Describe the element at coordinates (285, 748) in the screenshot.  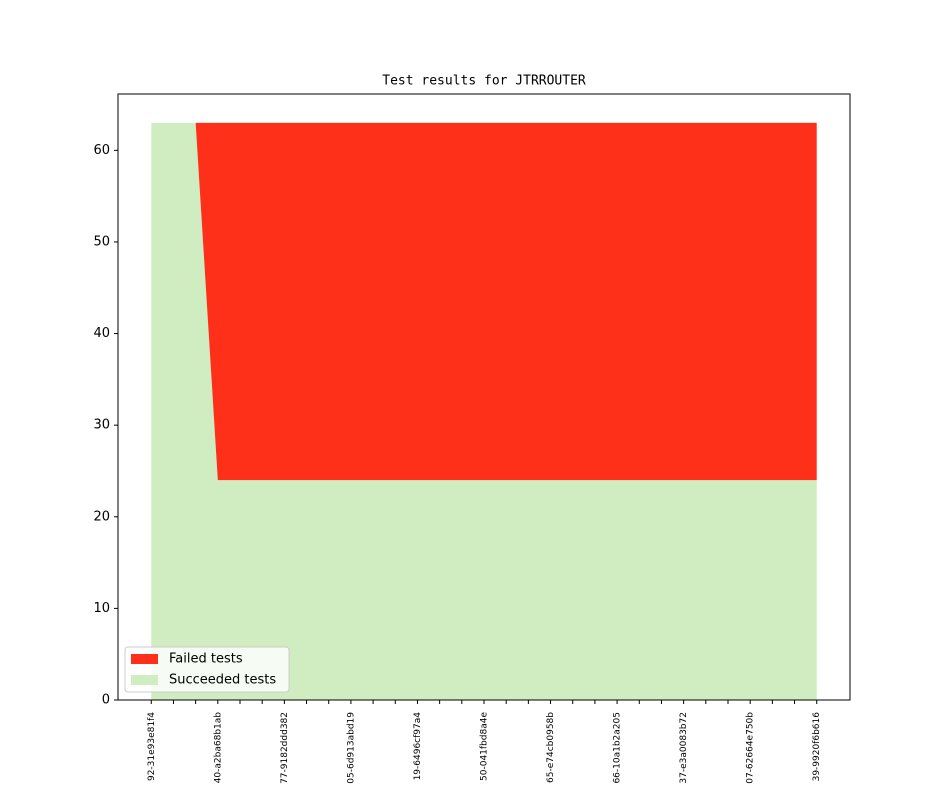
I see `x-tick-label: 77-9182ddd382` at that location.